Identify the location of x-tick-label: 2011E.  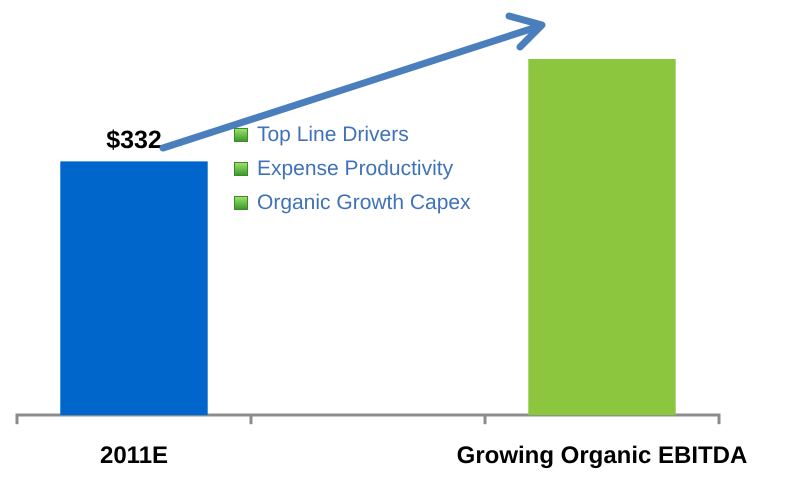
(134, 456).